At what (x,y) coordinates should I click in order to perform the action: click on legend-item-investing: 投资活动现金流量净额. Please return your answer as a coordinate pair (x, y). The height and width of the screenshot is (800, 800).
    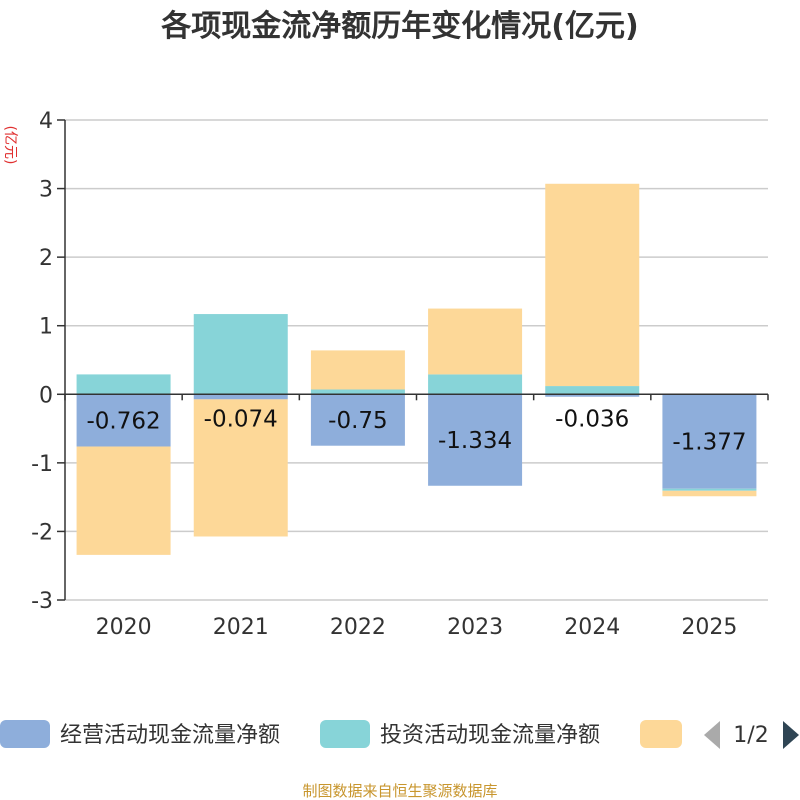
    Looking at the image, I should click on (460, 734).